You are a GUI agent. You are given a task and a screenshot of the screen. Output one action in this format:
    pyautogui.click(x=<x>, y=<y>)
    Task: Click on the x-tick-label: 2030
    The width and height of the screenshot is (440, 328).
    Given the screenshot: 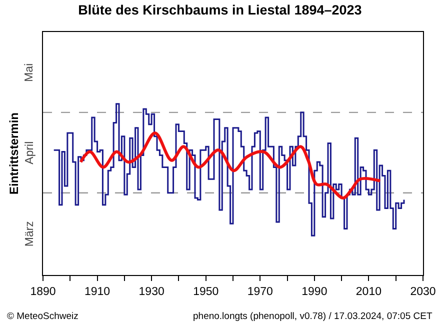 What is the action you would take?
    pyautogui.click(x=423, y=292)
    